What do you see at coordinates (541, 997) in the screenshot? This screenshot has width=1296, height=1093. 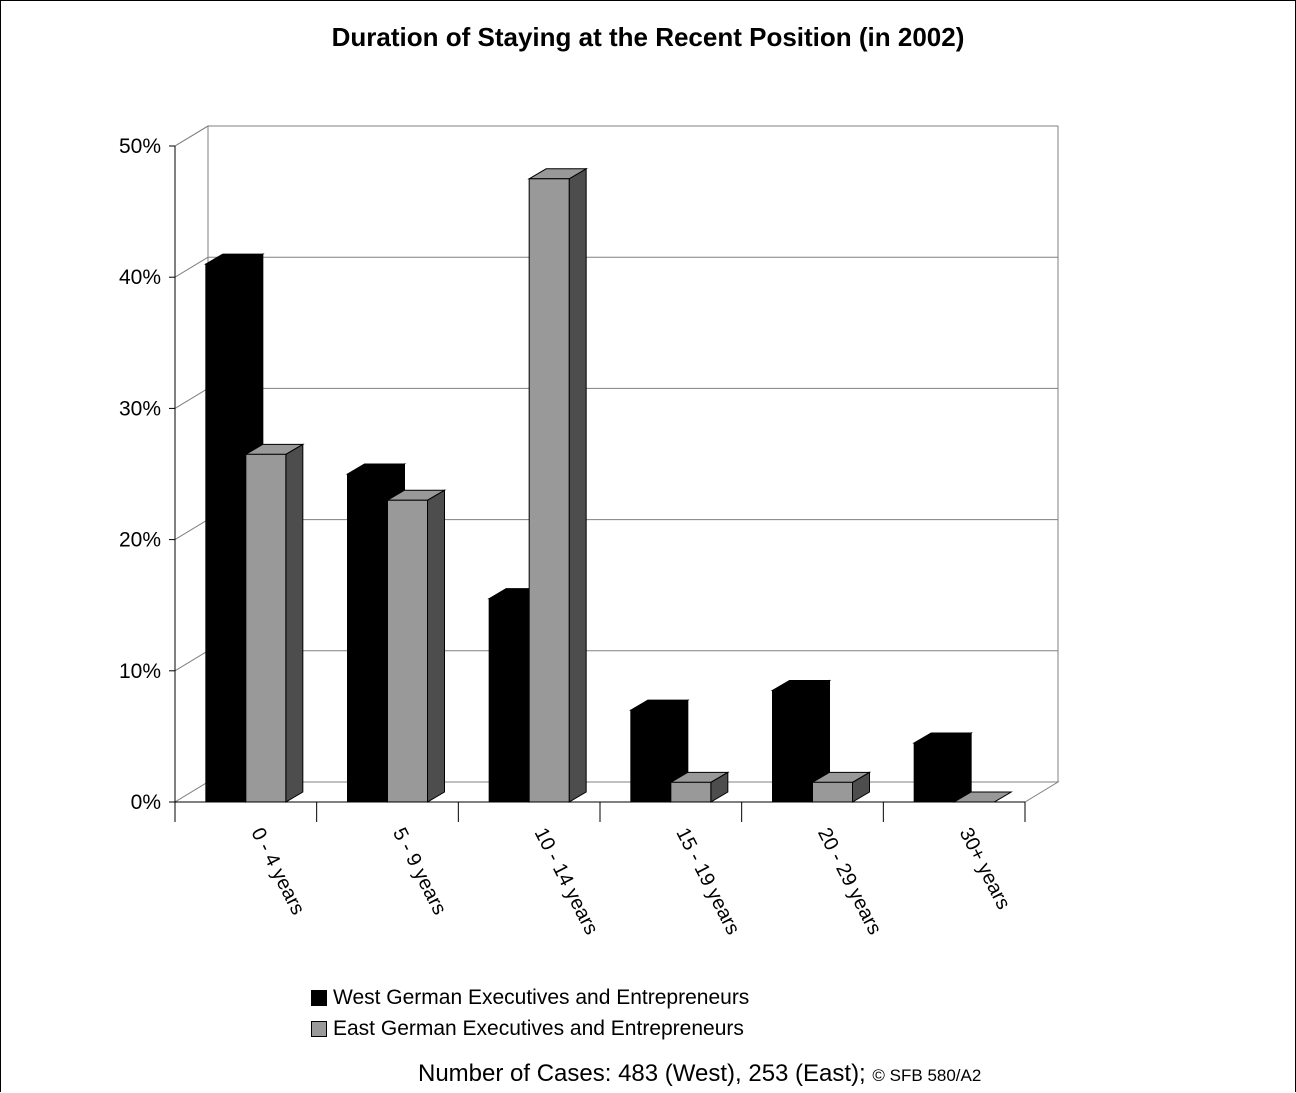 I see `legend-label-west: West German Executives and Entrepreneurs` at bounding box center [541, 997].